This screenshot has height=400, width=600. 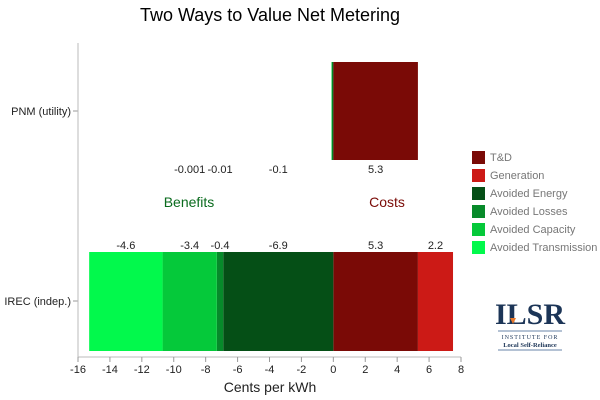 I want to click on chart-title: Two Ways to Value Net Metering, so click(x=270, y=15).